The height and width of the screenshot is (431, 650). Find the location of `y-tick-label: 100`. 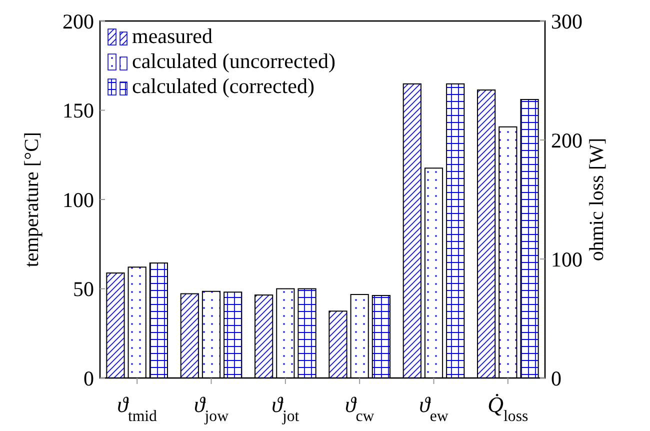

y-tick-label: 100 is located at coordinates (78, 200).